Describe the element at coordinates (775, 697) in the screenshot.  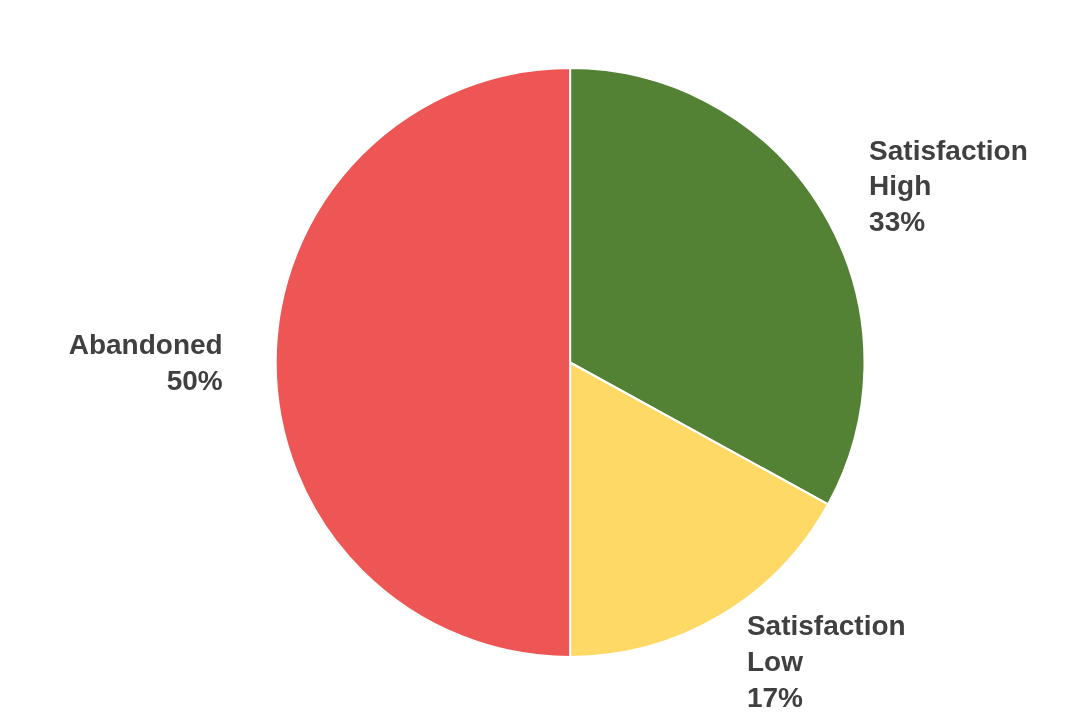
I see `data-label: 17%` at that location.